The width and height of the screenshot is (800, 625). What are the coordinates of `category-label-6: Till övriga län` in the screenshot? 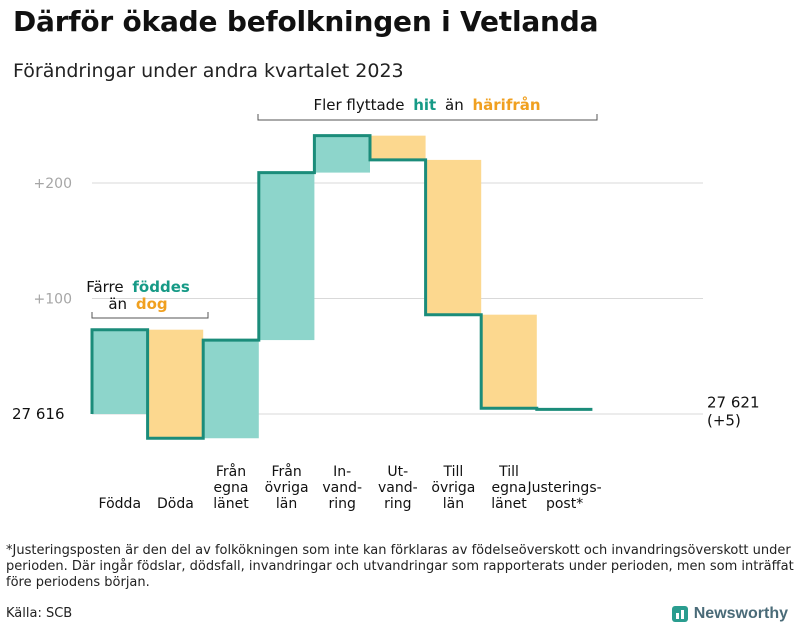 It's located at (453, 488).